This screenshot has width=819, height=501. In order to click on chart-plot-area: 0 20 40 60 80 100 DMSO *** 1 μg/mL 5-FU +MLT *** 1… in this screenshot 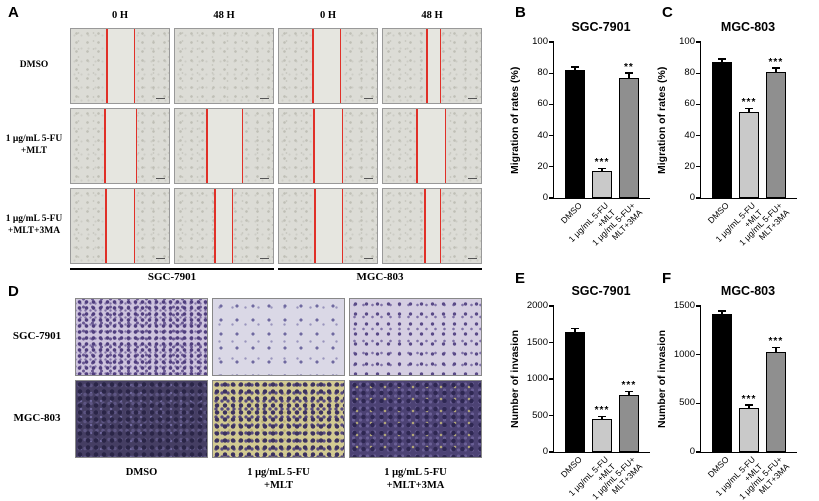, I will do `click(738, 142)`.